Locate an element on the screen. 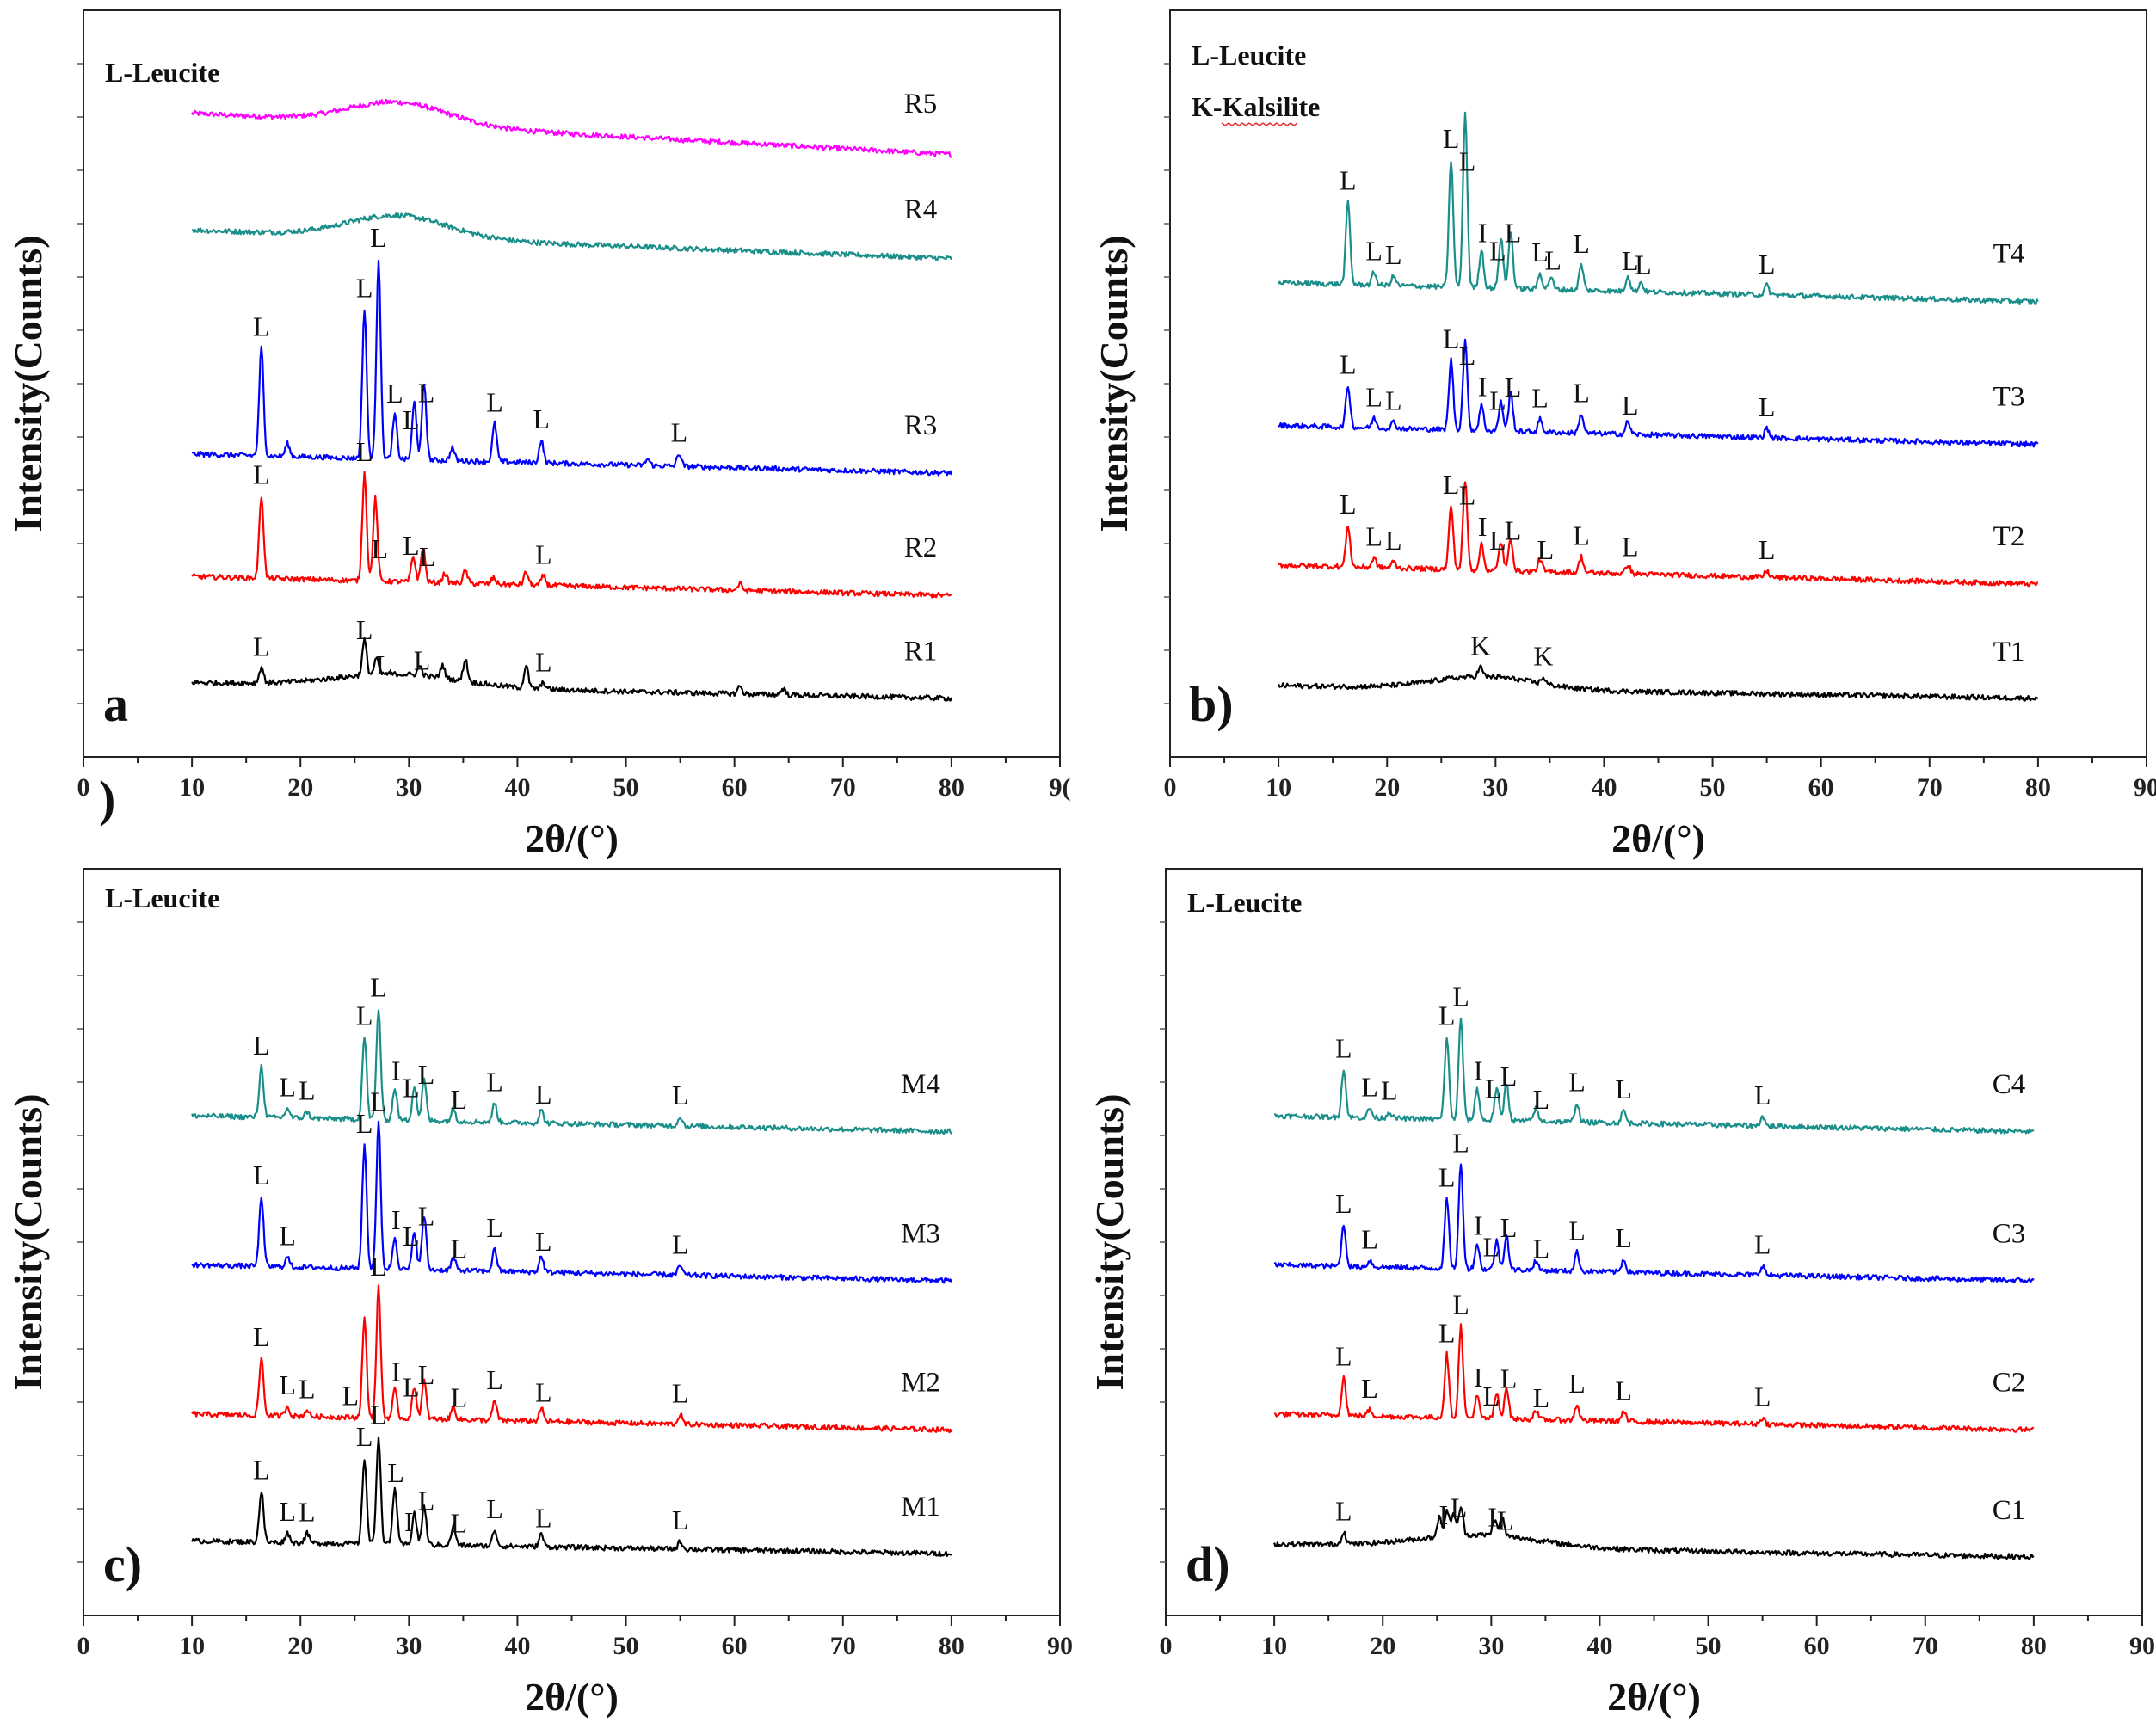 Image resolution: width=2156 pixels, height=1735 pixels. x-tick-label: 10 is located at coordinates (1278, 787).